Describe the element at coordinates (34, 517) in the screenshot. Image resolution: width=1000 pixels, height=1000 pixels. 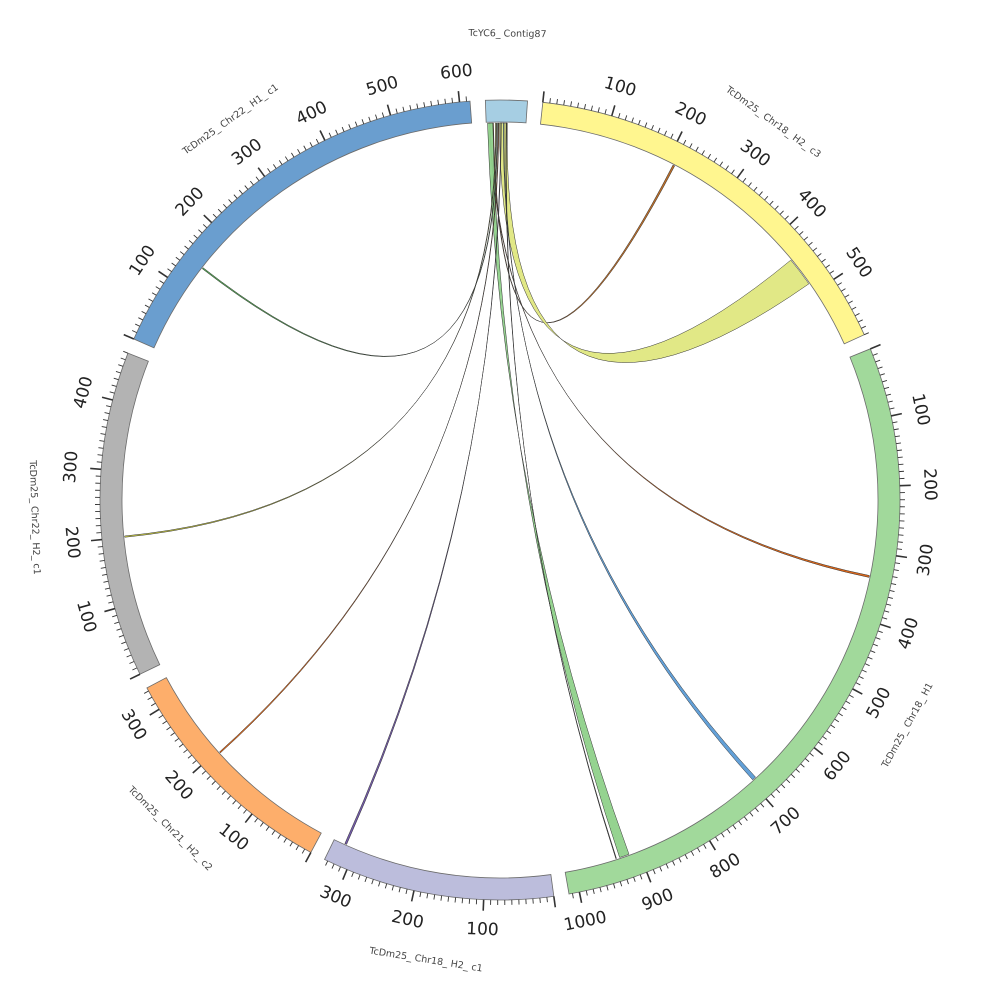
I see `segment-label-chr22h2c1: TcDm25_ Chr22_ H2_ c1` at that location.